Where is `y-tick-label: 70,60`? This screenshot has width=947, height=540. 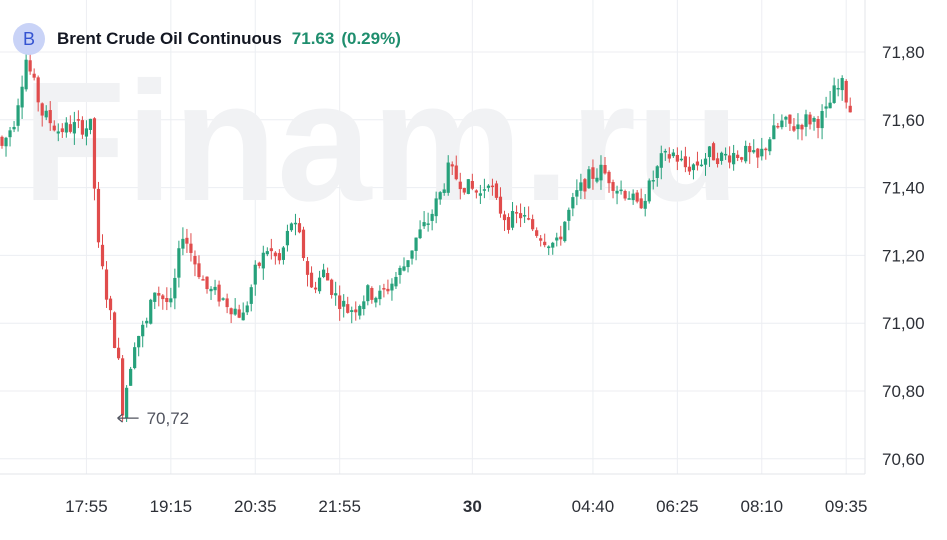
y-tick-label: 70,60 is located at coordinates (903, 459).